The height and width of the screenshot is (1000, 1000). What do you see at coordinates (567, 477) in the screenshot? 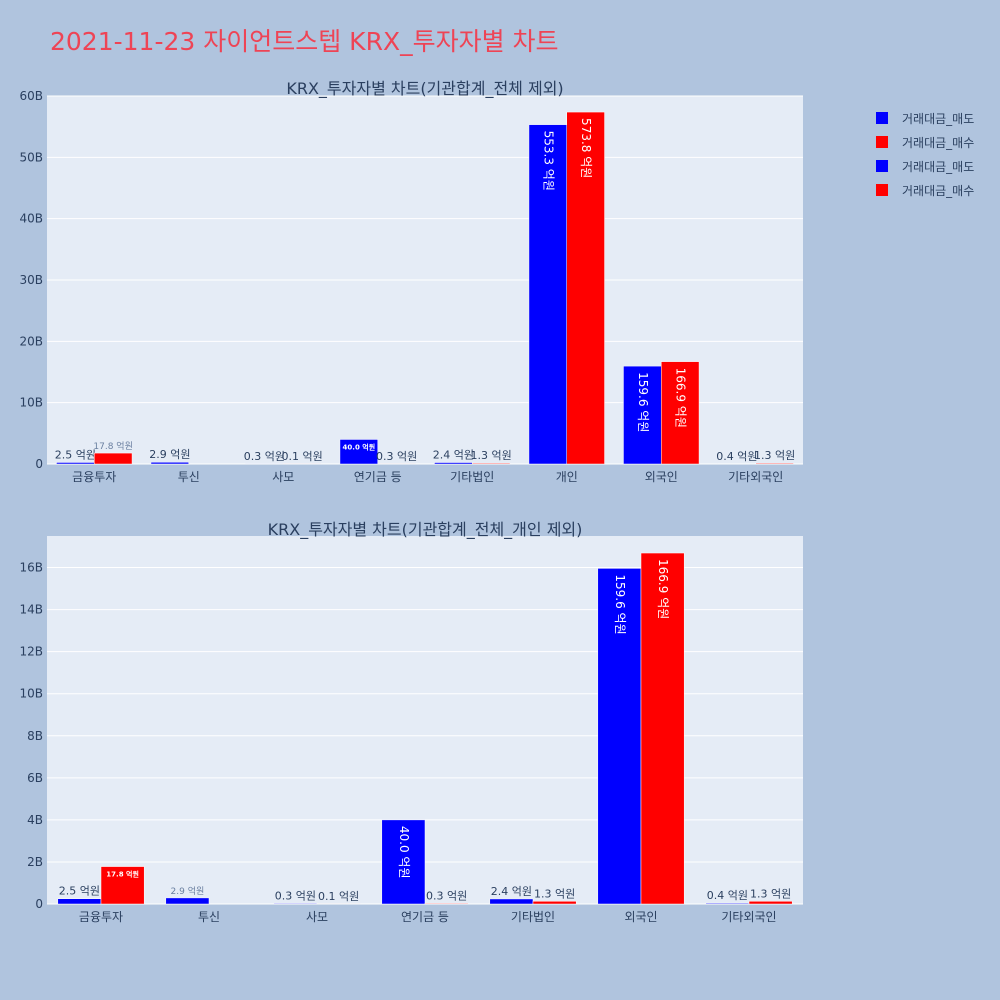
I see `x-tick-label: 개인` at bounding box center [567, 477].